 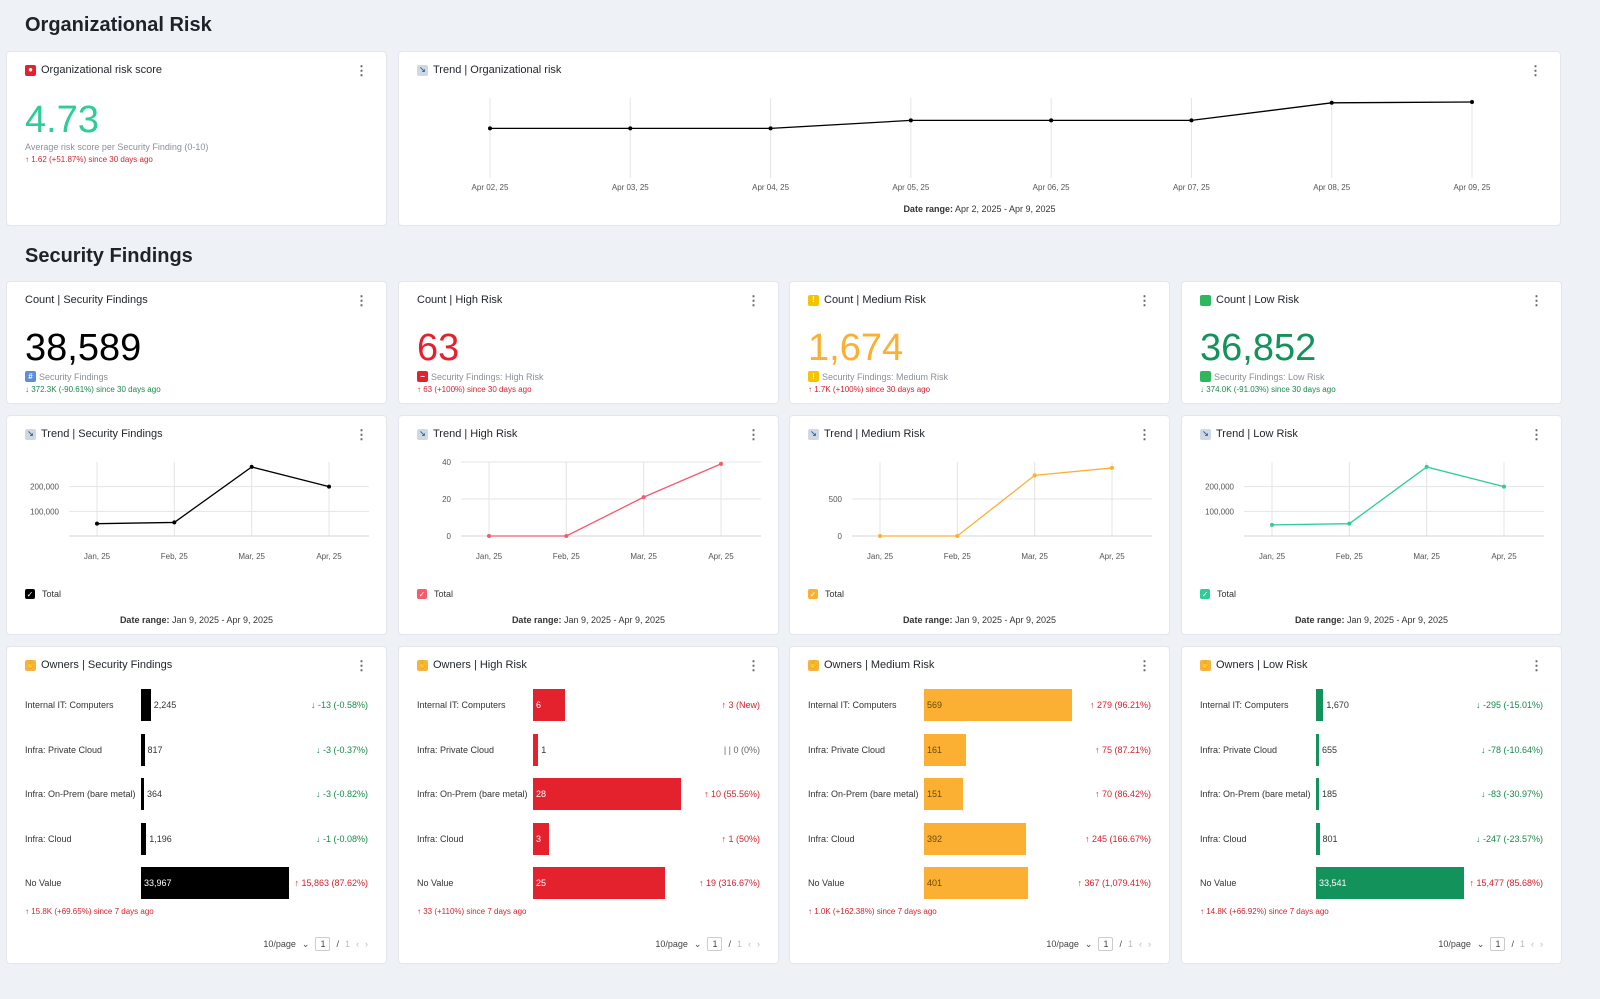 What do you see at coordinates (979, 749) in the screenshot?
I see `owner-row: Infra: Private Cloud 161 ↑ 75 (87.21%)` at bounding box center [979, 749].